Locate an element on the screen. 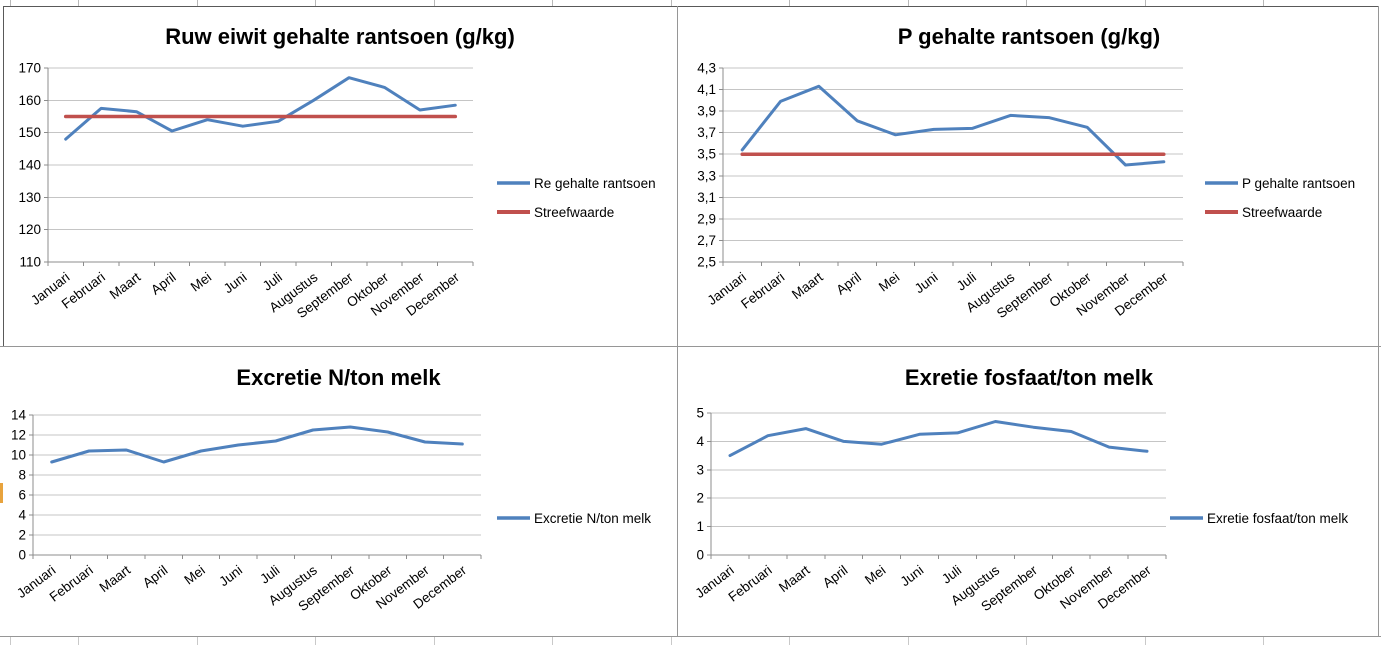 Image resolution: width=1381 pixels, height=645 pixels. y-axis-label: 170 is located at coordinates (29, 68).